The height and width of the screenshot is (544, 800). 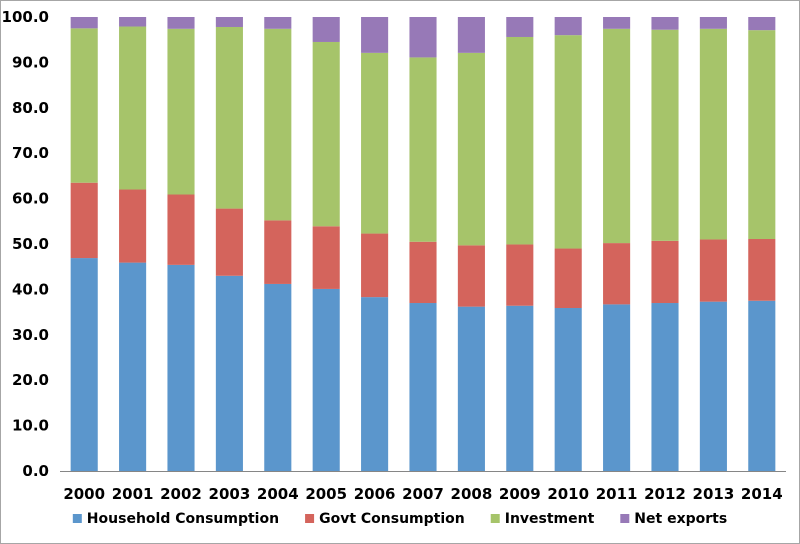 I want to click on legend-item-household-consumption: Household Consumption, so click(x=175, y=519).